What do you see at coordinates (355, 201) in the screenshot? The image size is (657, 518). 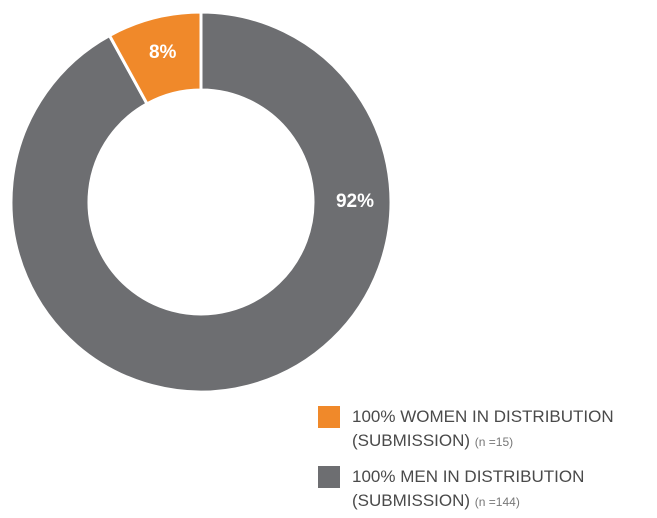 I see `data-label: 92%` at bounding box center [355, 201].